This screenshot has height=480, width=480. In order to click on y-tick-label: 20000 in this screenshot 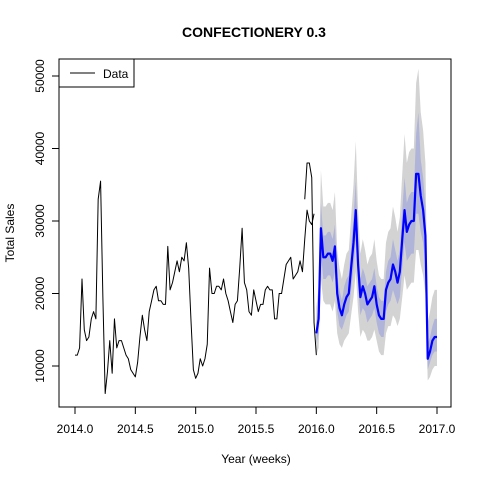, I will do `click(40, 293)`.